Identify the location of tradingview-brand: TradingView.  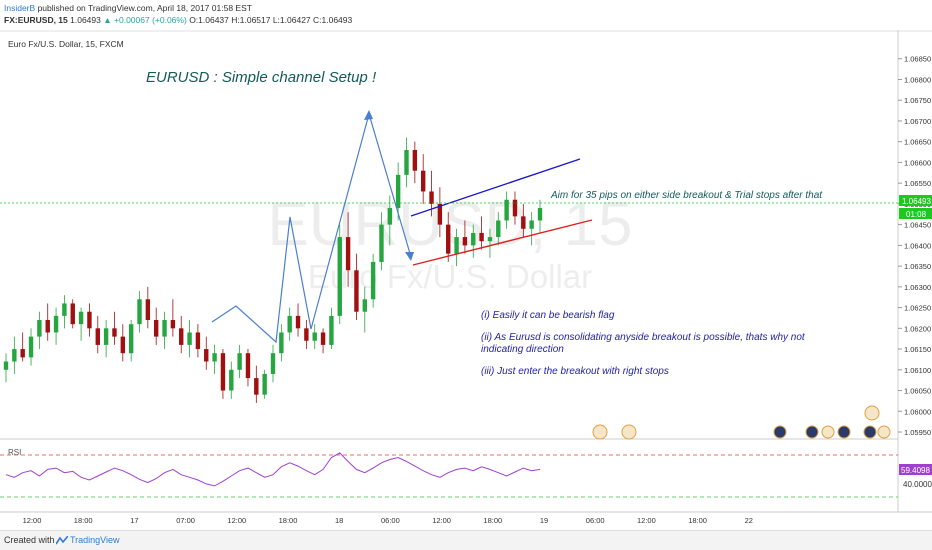
(95, 540).